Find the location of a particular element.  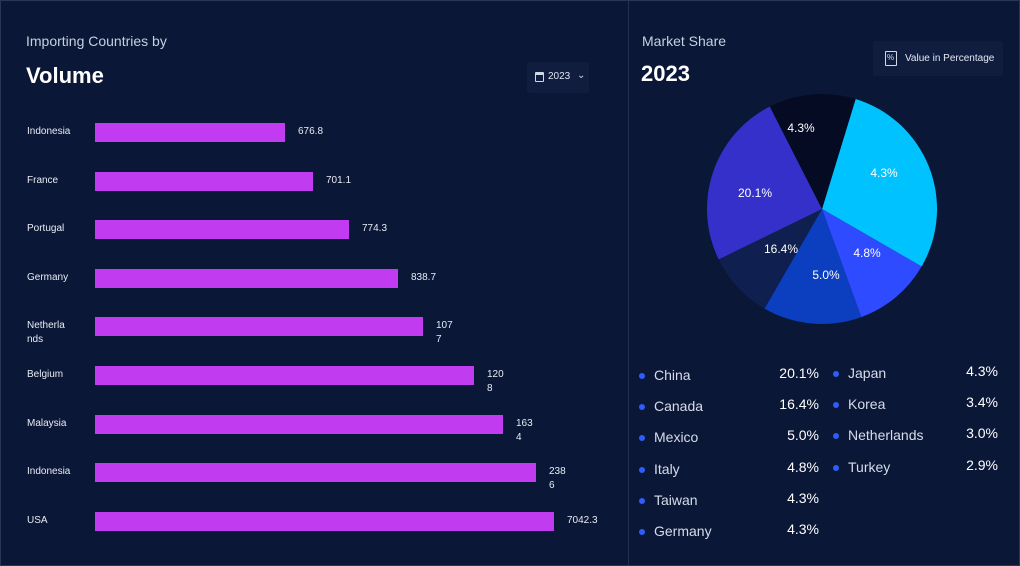

year-dropdown: 2023 ⌄ is located at coordinates (558, 77).